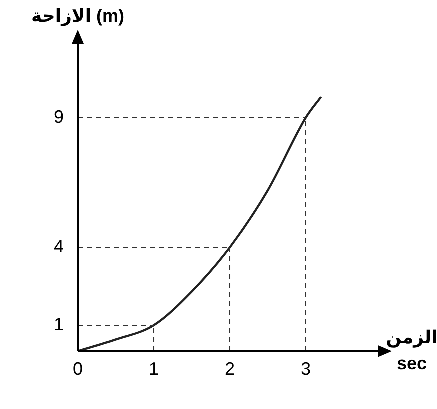 The width and height of the screenshot is (437, 409). Describe the element at coordinates (59, 246) in the screenshot. I see `y-tick-label: 4` at that location.